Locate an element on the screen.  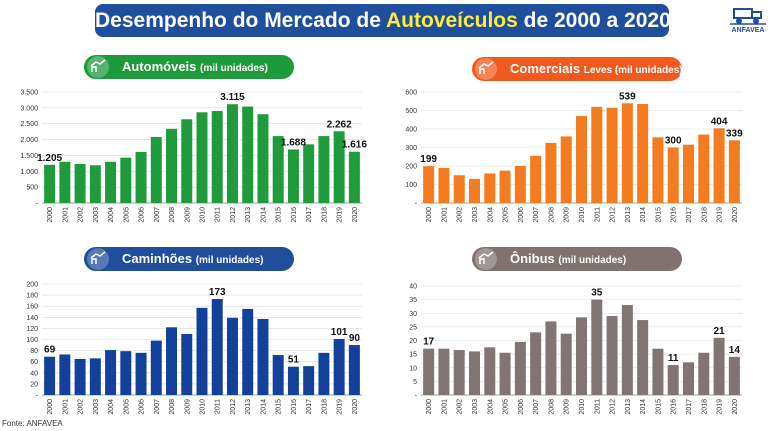
x-tick-label: 2001 is located at coordinates (444, 215).